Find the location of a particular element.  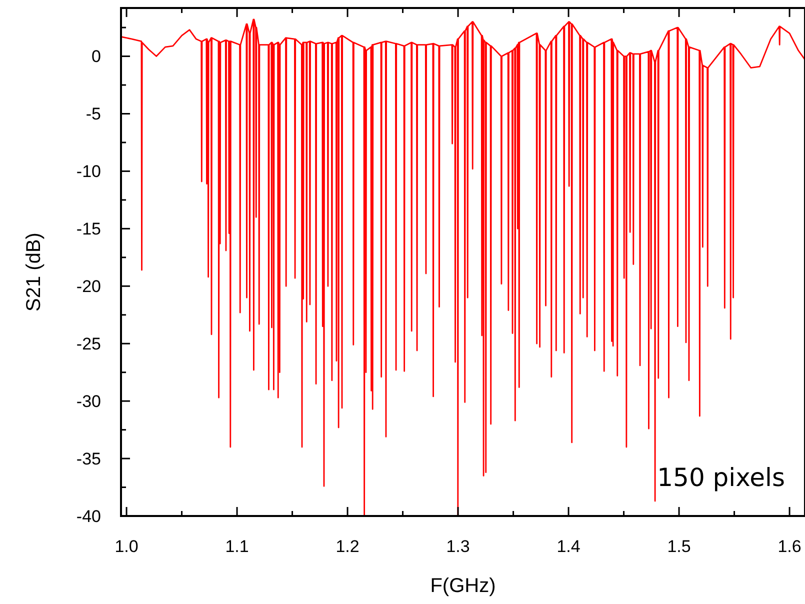

y-tick-label: -15 is located at coordinates (88, 229).